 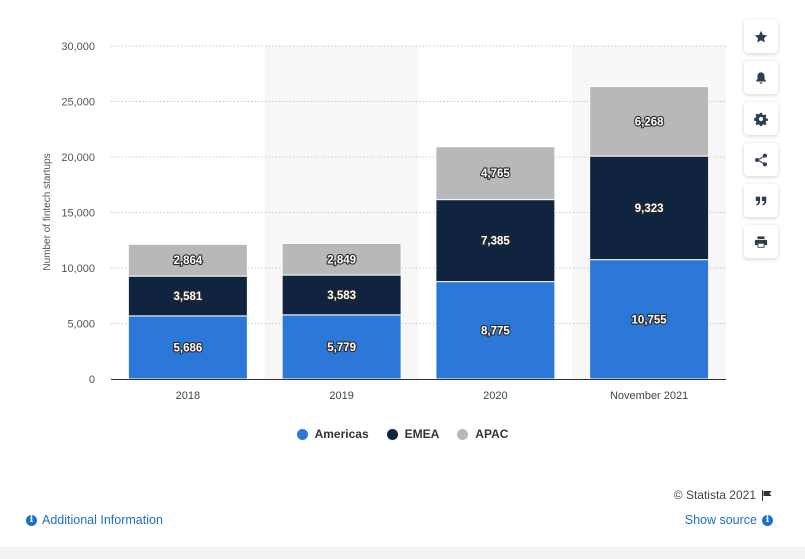 I want to click on show-source-link: Show source i, so click(x=729, y=520).